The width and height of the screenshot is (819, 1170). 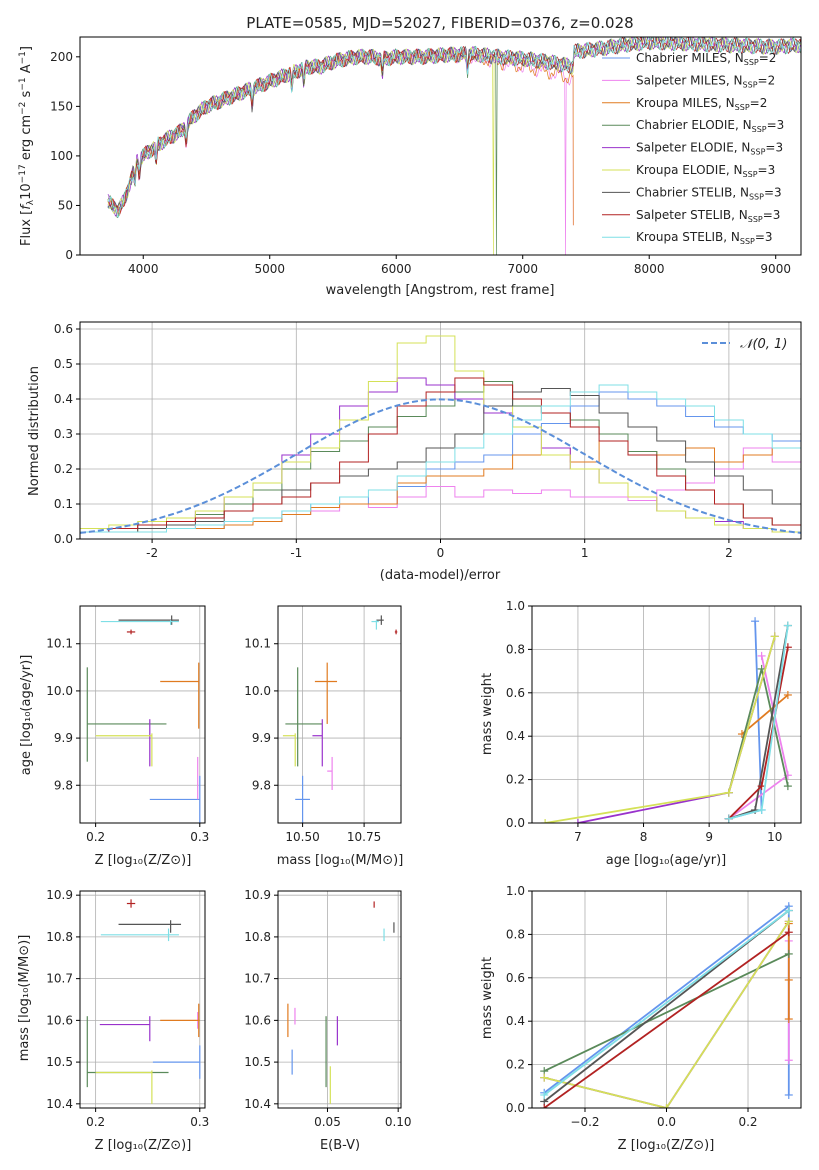 I want to click on massweight-vs-Z-x-axis-label: Z [log₁₀(Z/Z⊙)], so click(x=666, y=1145).